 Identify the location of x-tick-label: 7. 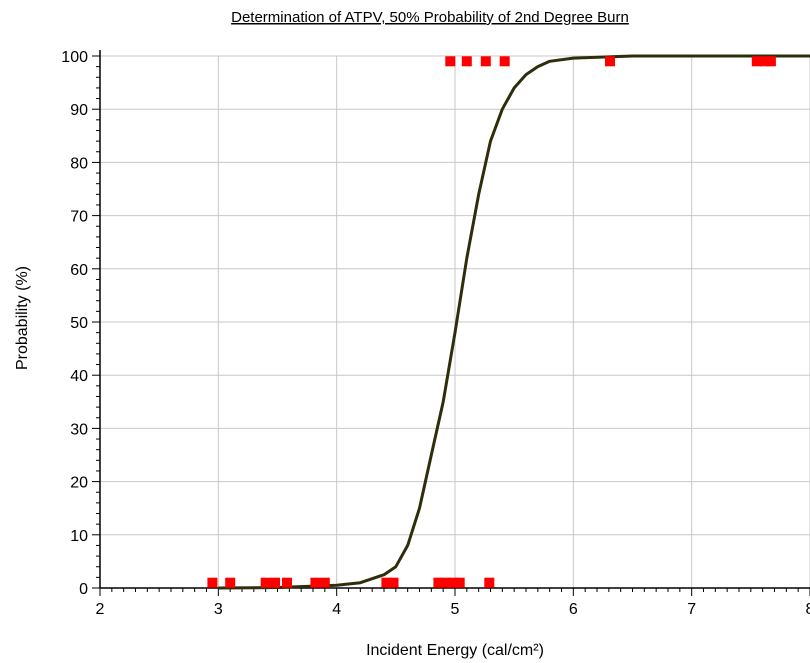
(691, 609).